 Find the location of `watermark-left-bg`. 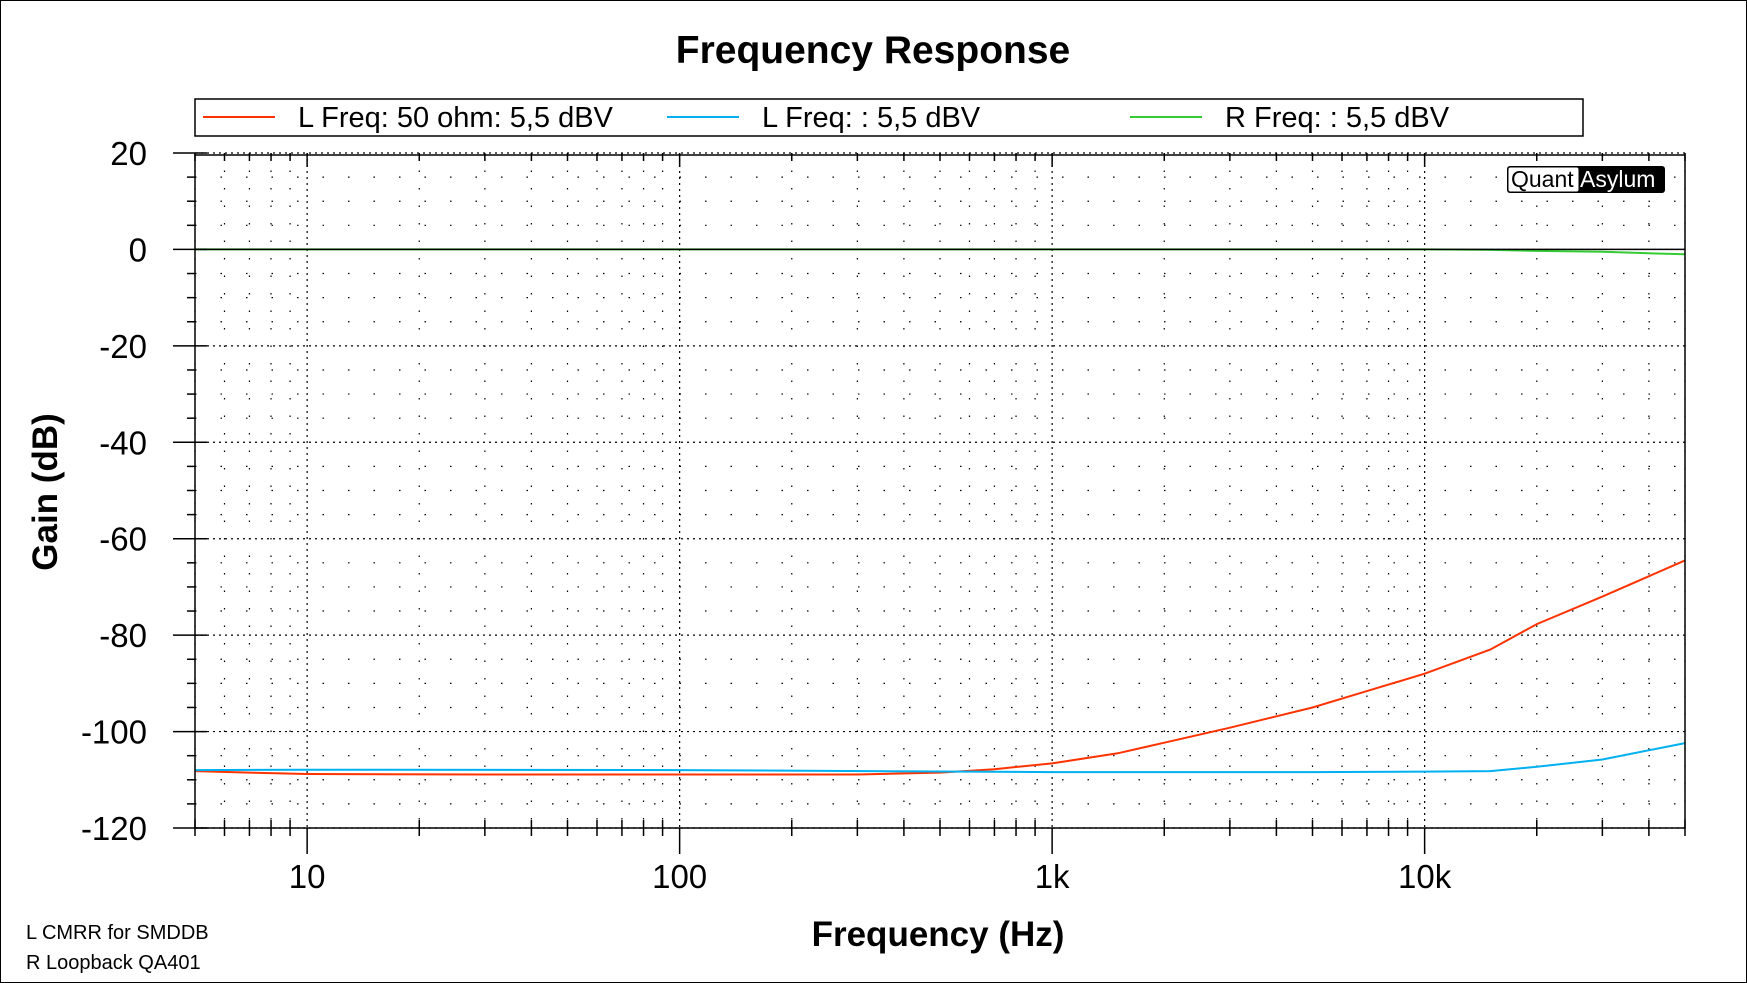

watermark-left-bg is located at coordinates (1543, 179).